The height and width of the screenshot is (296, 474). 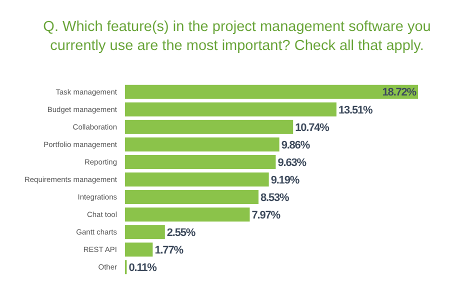 I want to click on data-label: 18.72%, so click(x=399, y=92).